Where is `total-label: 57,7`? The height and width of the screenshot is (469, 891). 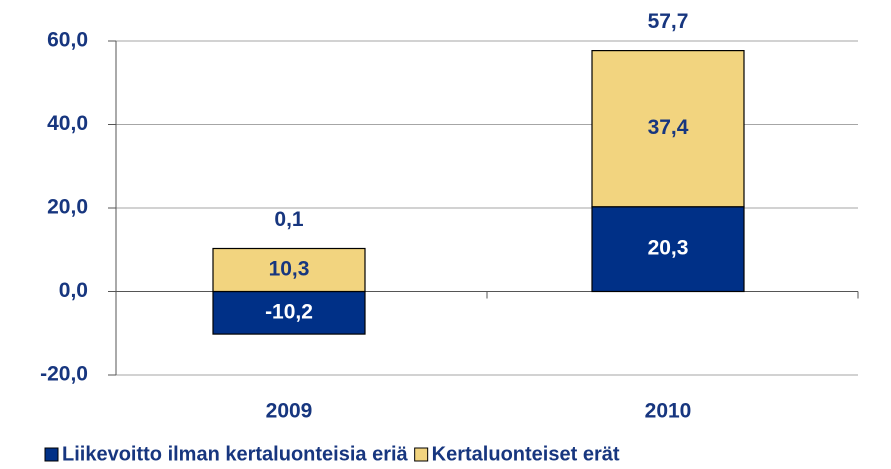 total-label: 57,7 is located at coordinates (668, 21).